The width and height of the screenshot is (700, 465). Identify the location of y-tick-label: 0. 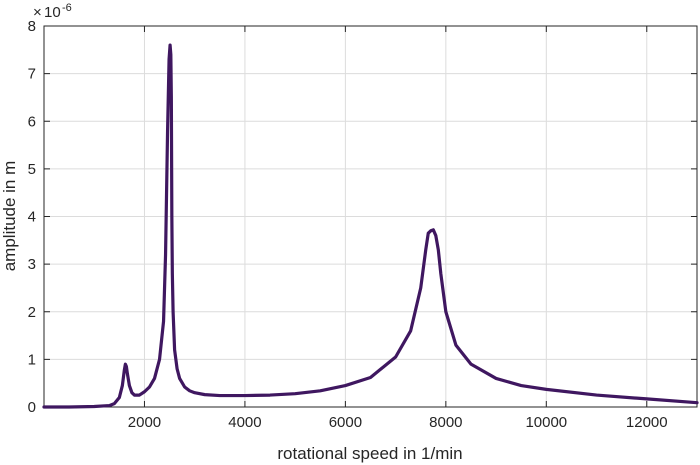
(32, 407).